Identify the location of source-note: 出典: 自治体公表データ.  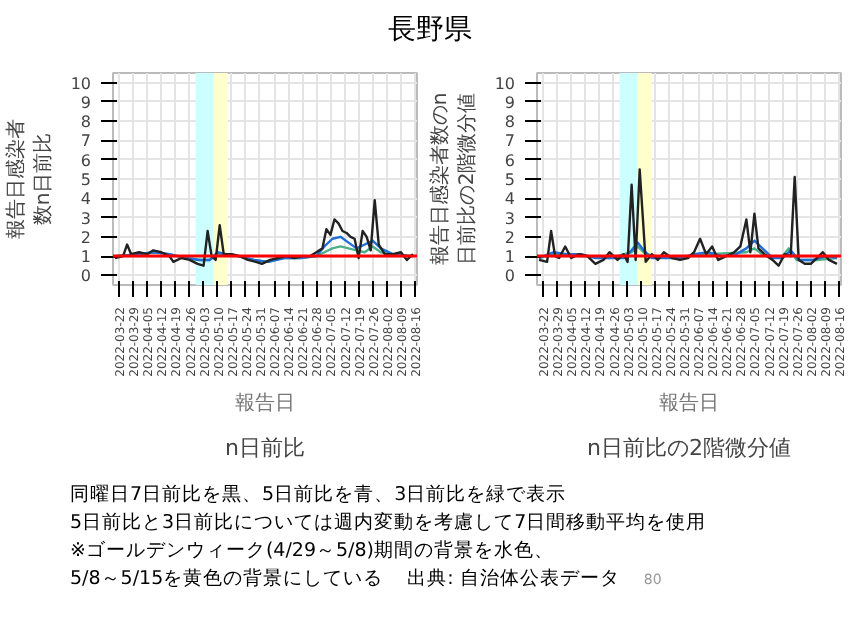
(513, 580).